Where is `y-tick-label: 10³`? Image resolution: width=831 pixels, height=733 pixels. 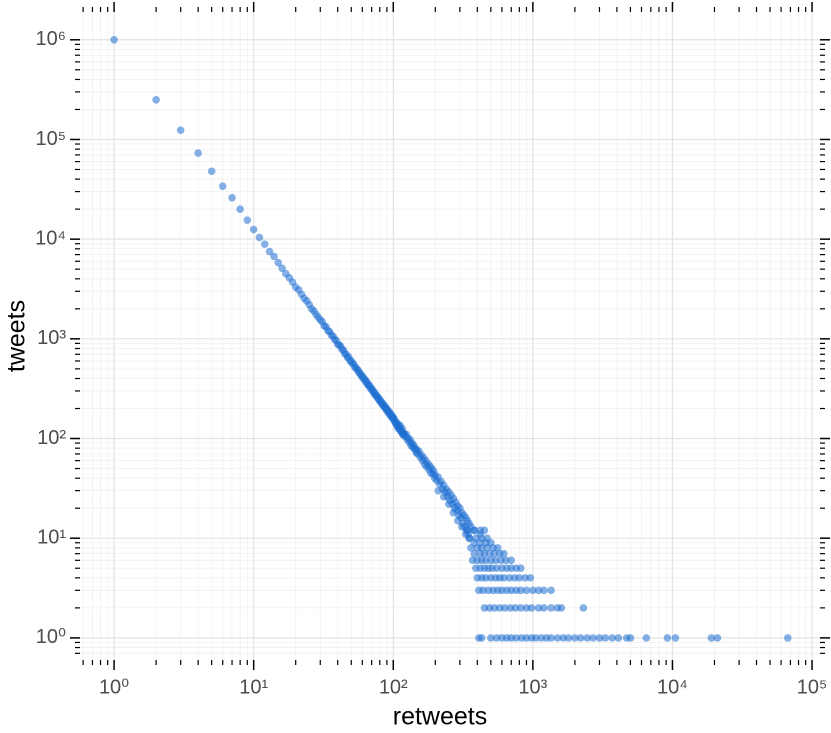
y-tick-label: 10³ is located at coordinates (51, 338).